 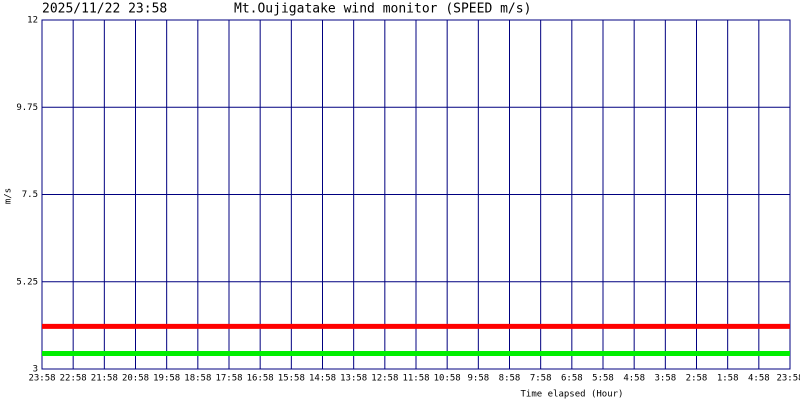 I want to click on x-tick-label: 12:58, so click(x=384, y=379).